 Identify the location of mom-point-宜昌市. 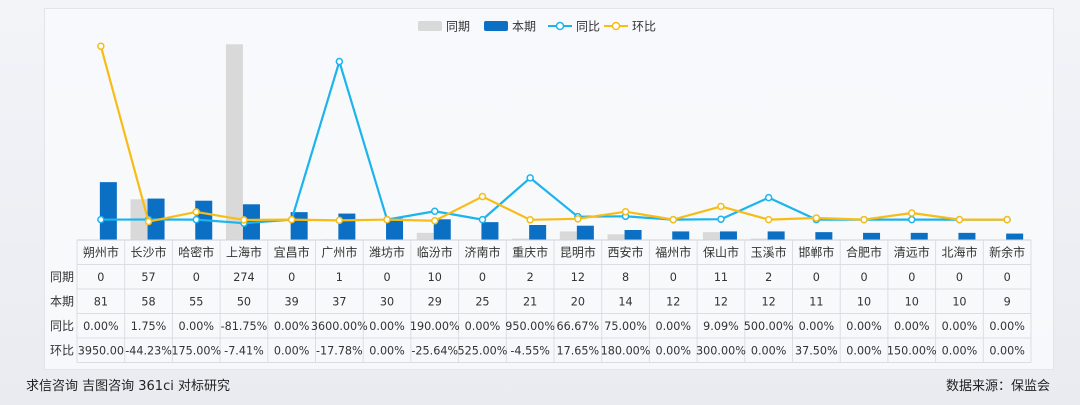
(291, 219).